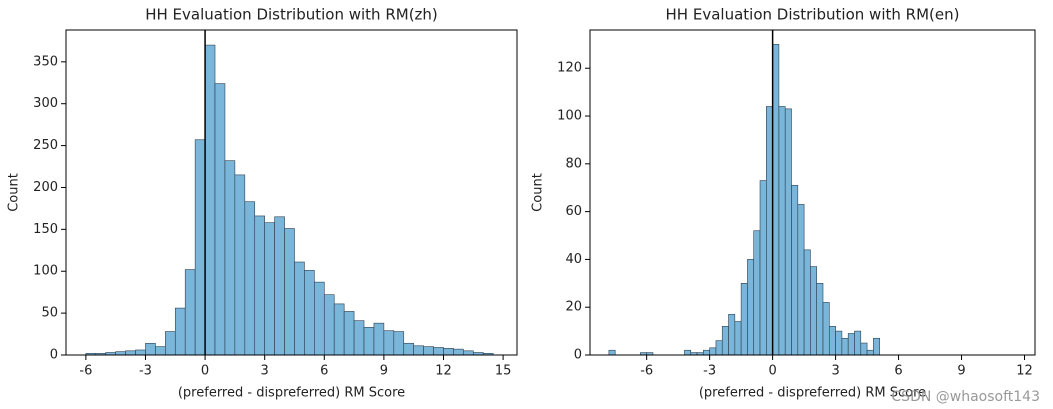  I want to click on y-tick-label: 200, so click(45, 187).